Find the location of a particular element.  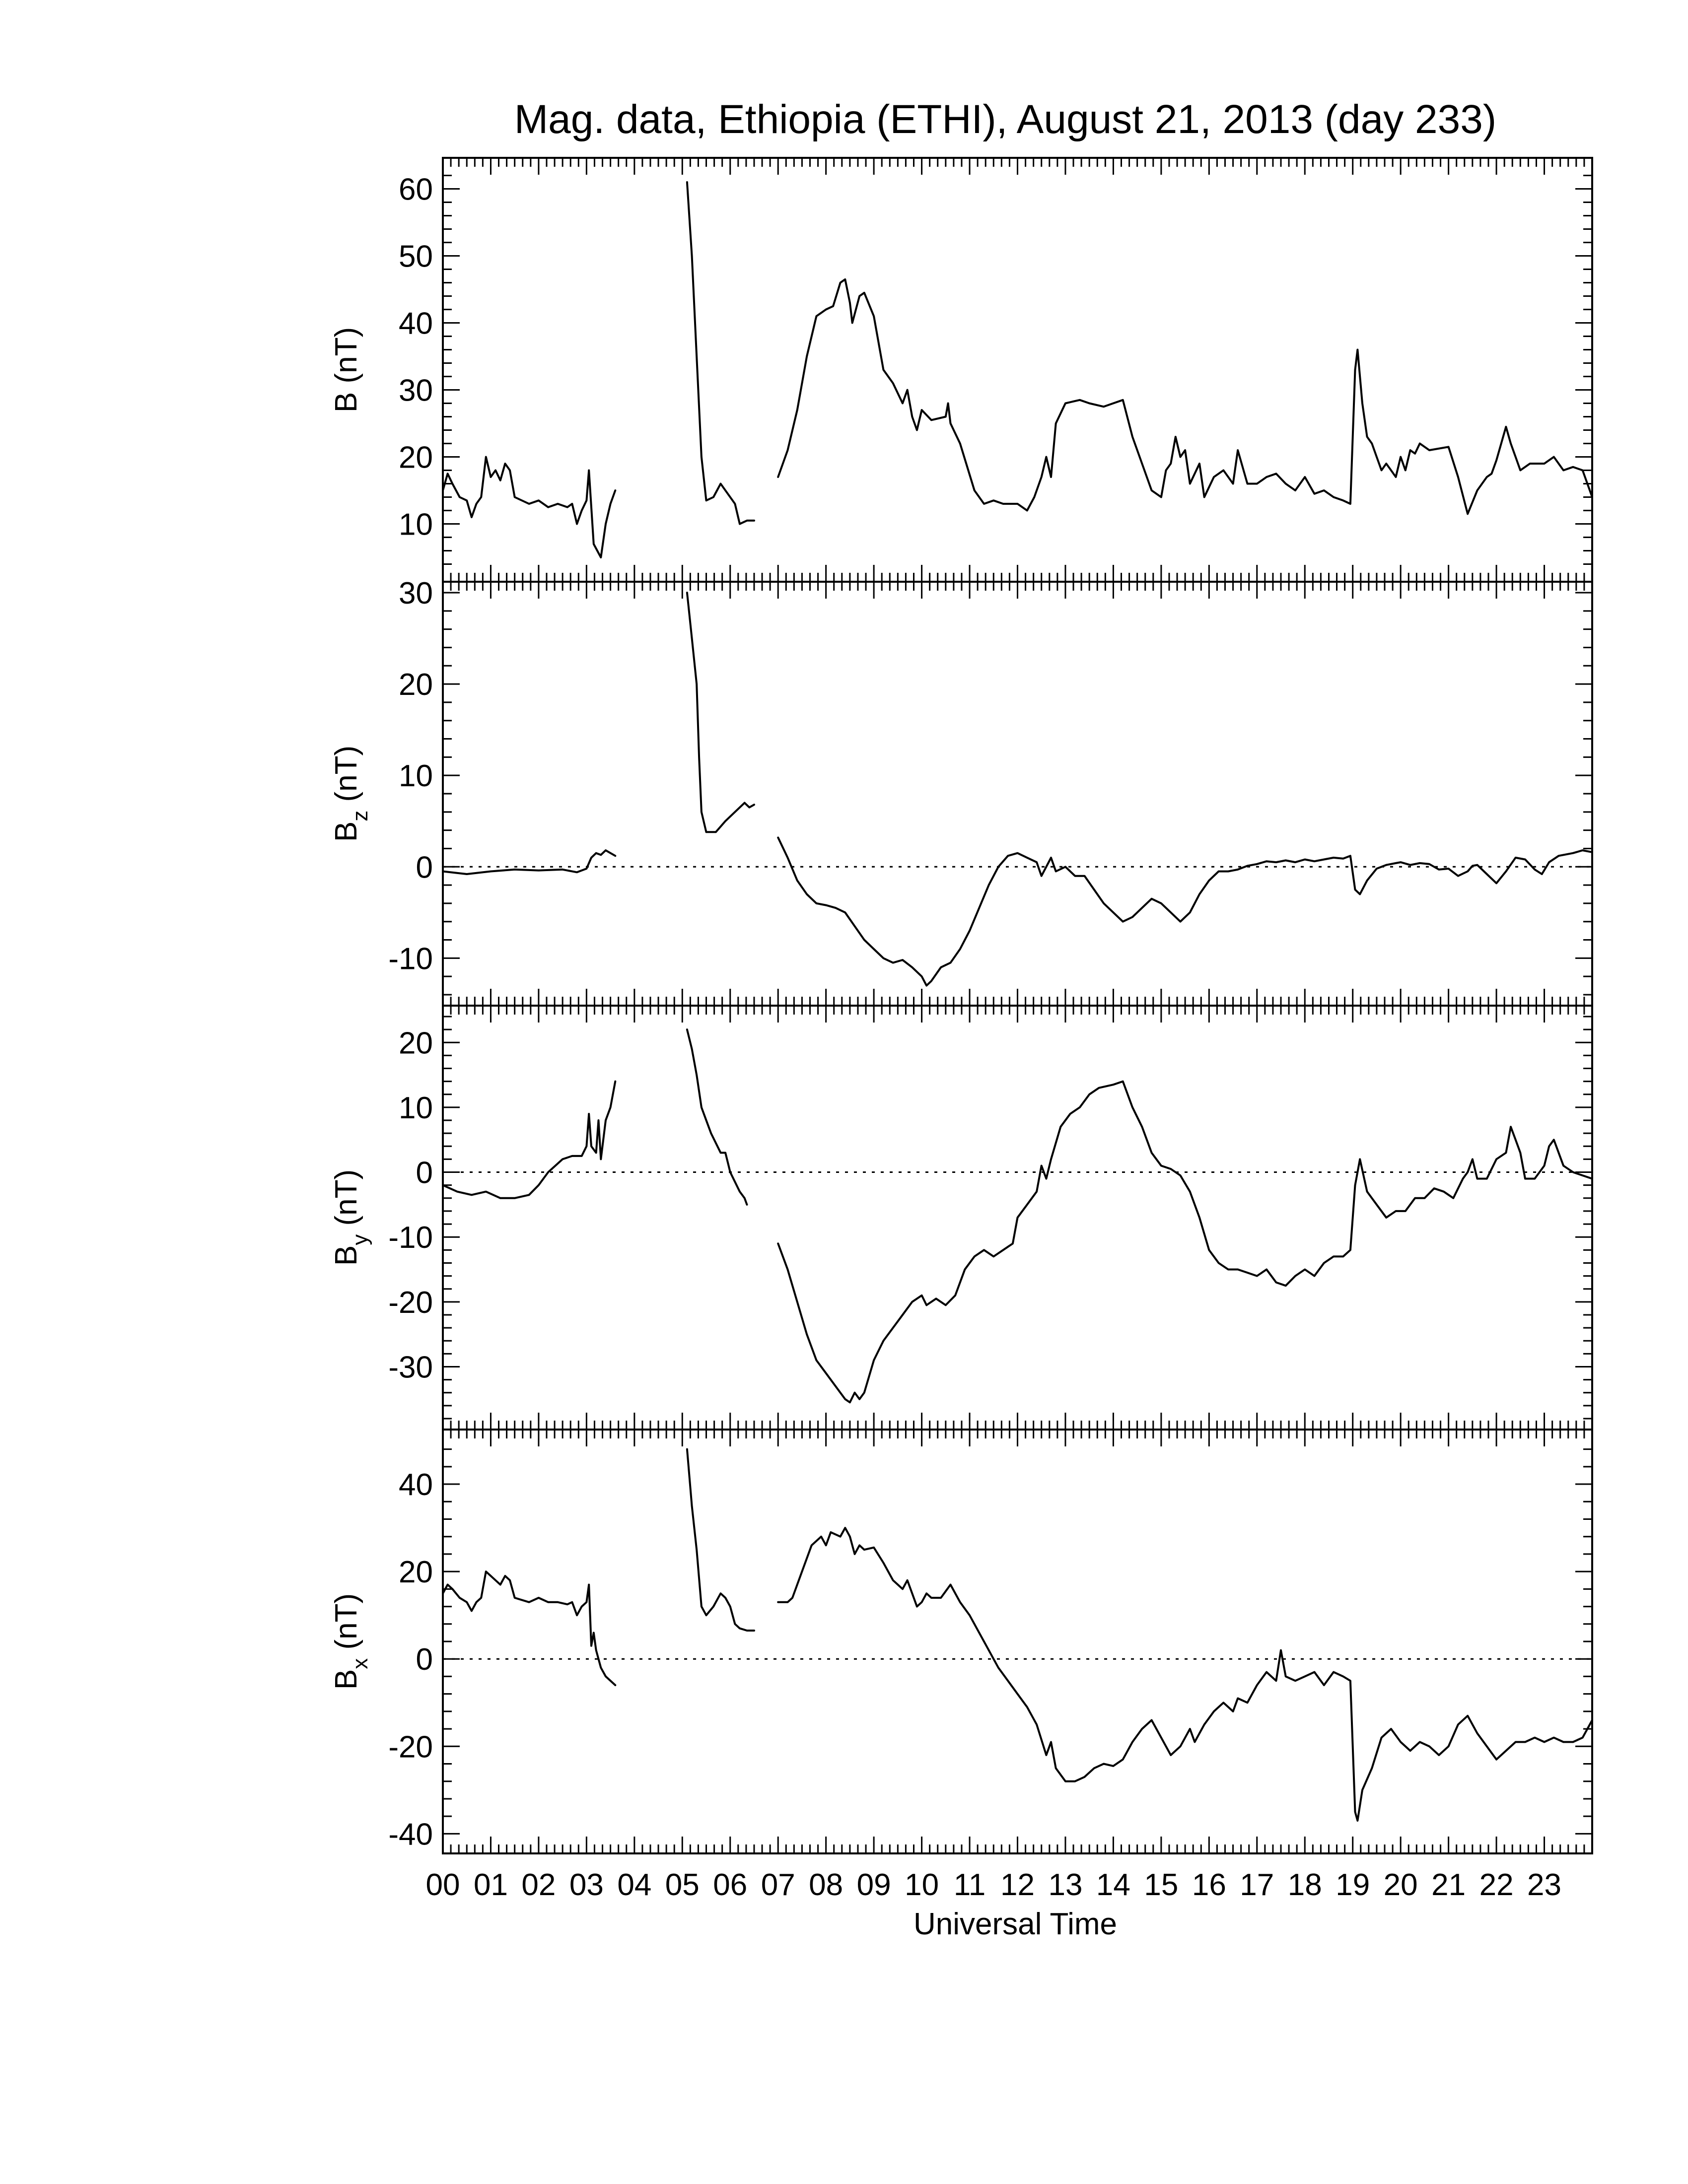

panel-4: -40 -20 0 20 40 Bx (nT) is located at coordinates (961, 1641).